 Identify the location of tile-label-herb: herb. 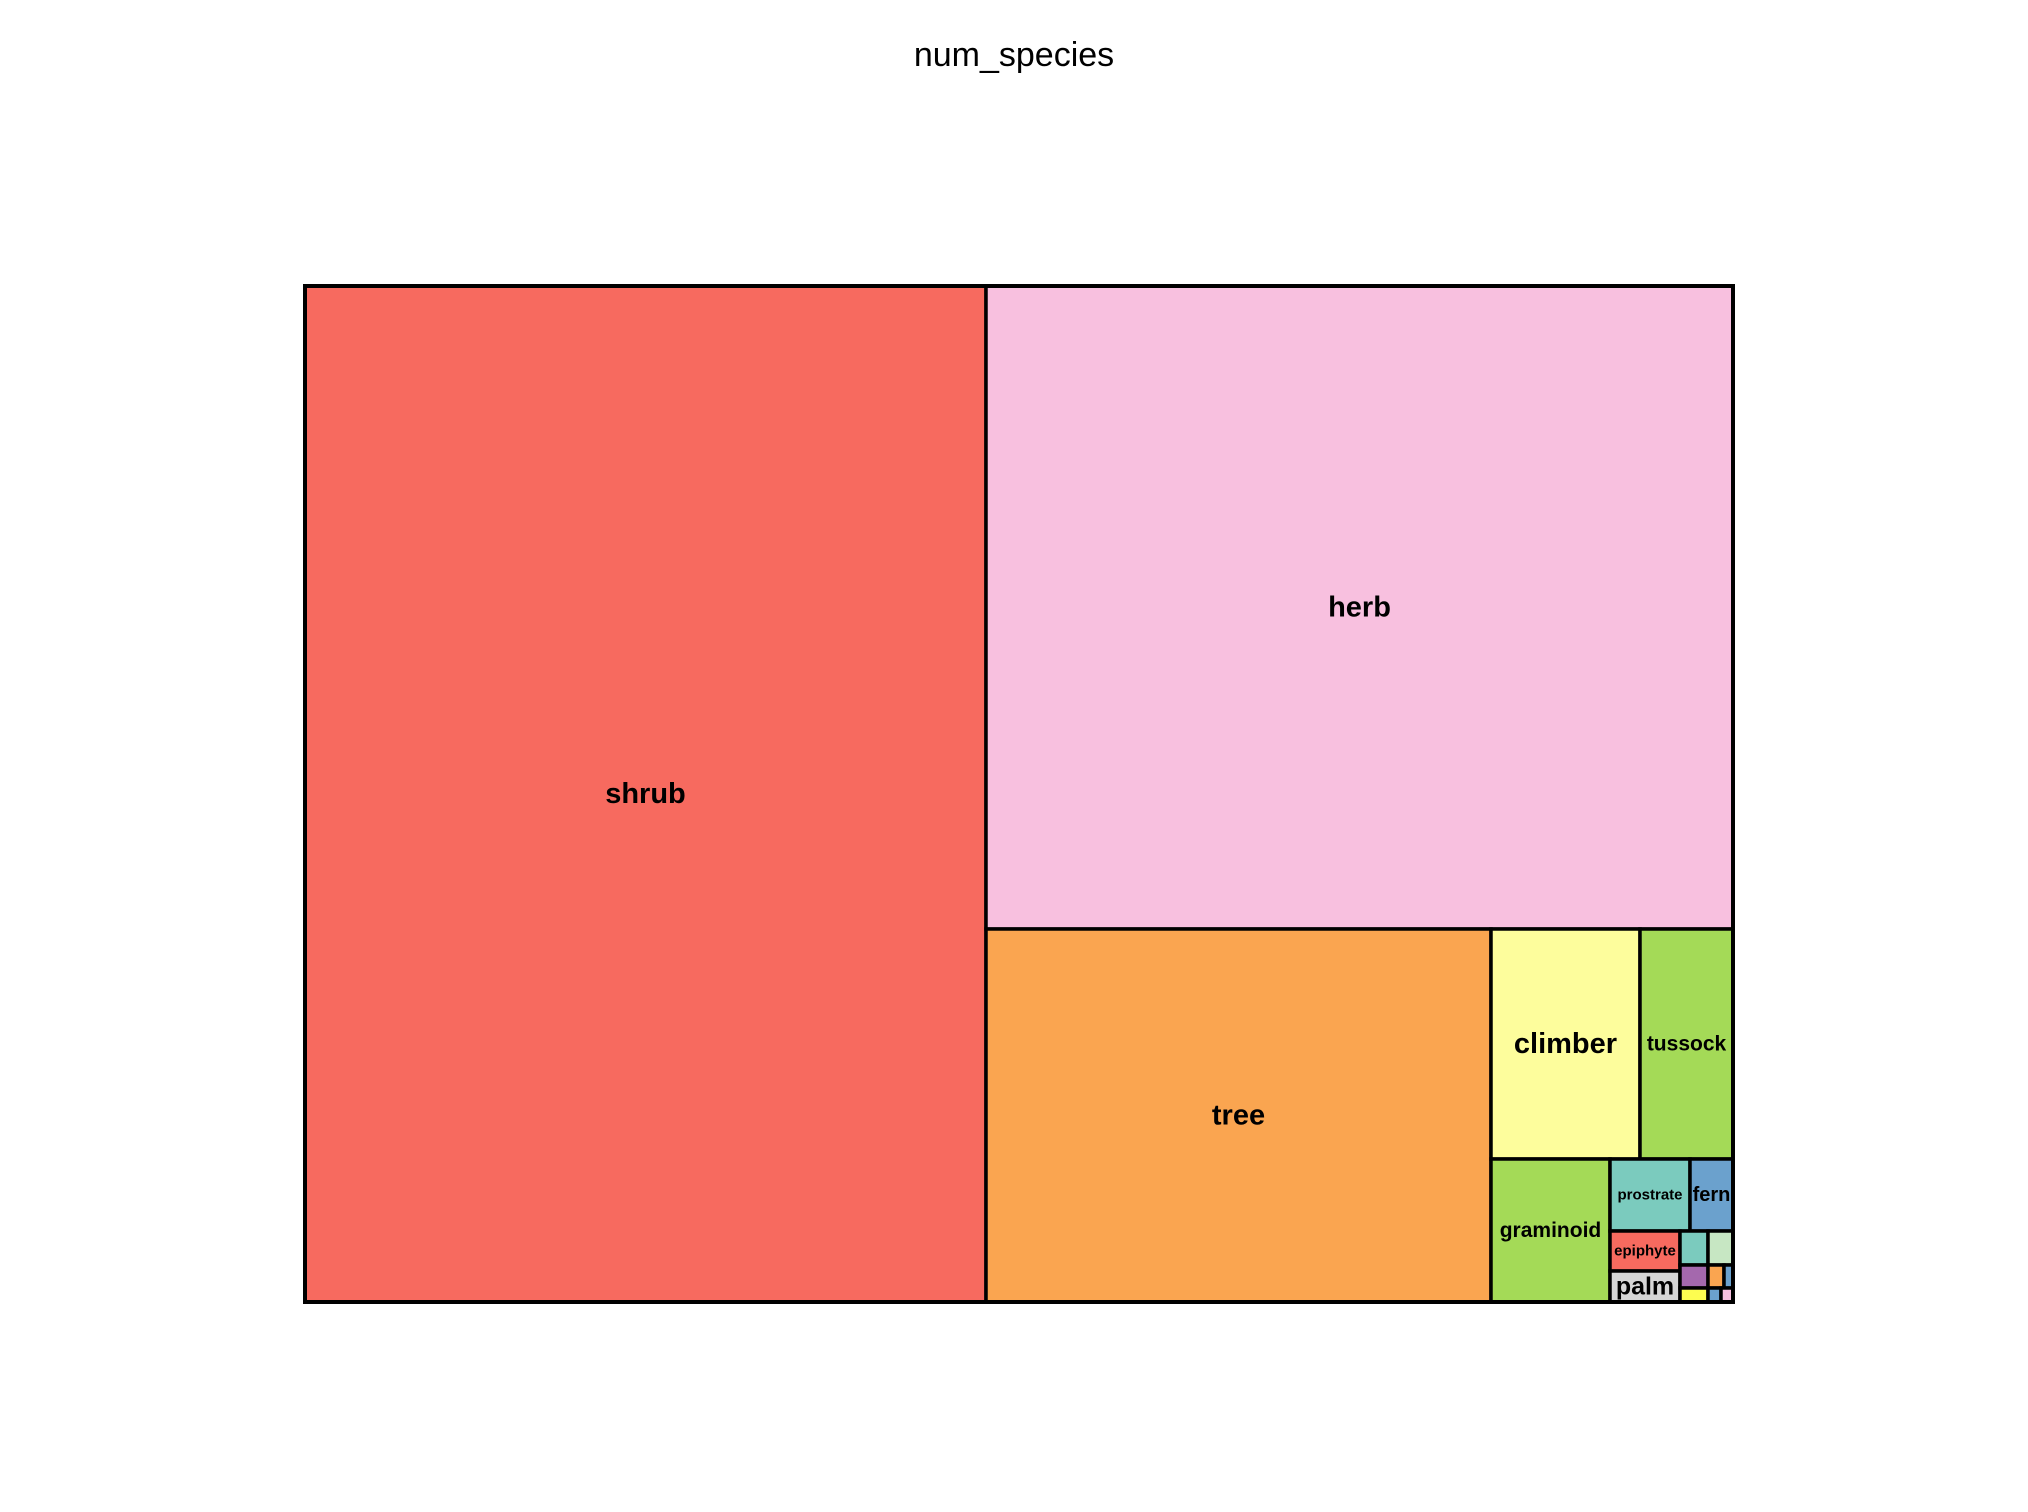
(1359, 608).